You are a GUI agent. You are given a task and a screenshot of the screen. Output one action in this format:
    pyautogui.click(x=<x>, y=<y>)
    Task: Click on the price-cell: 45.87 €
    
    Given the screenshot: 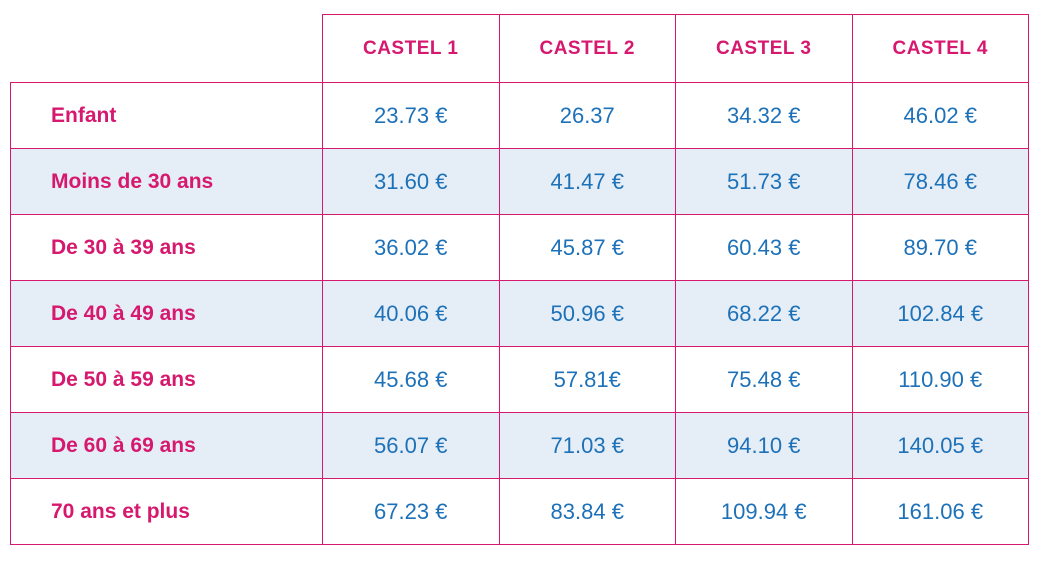 What is the action you would take?
    pyautogui.click(x=587, y=247)
    